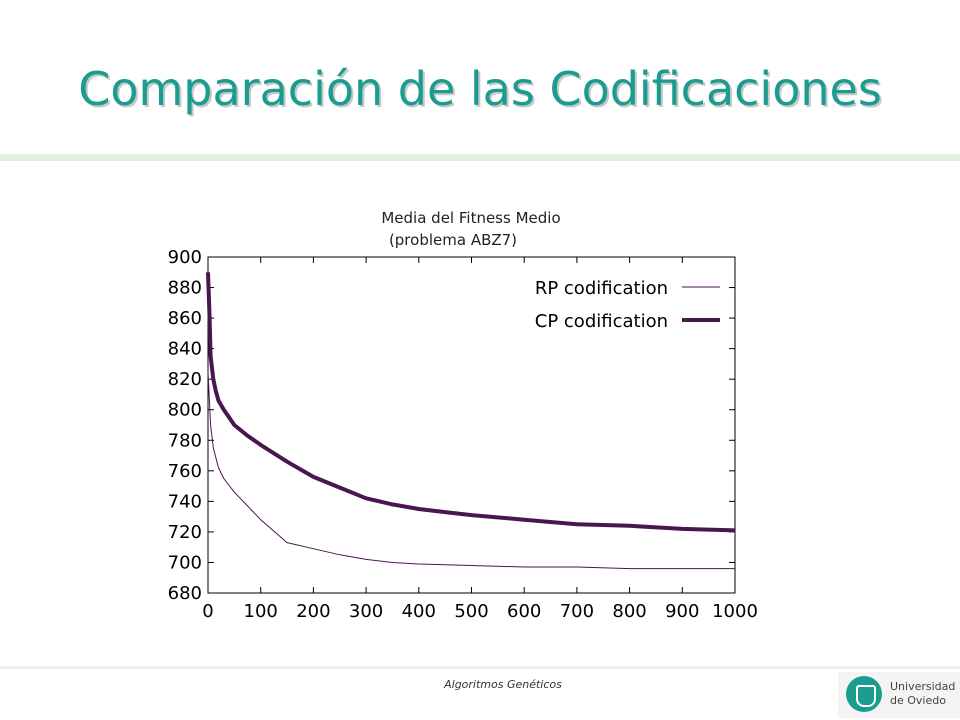  I want to click on university-name: Universidad de Oviedo, so click(923, 693).